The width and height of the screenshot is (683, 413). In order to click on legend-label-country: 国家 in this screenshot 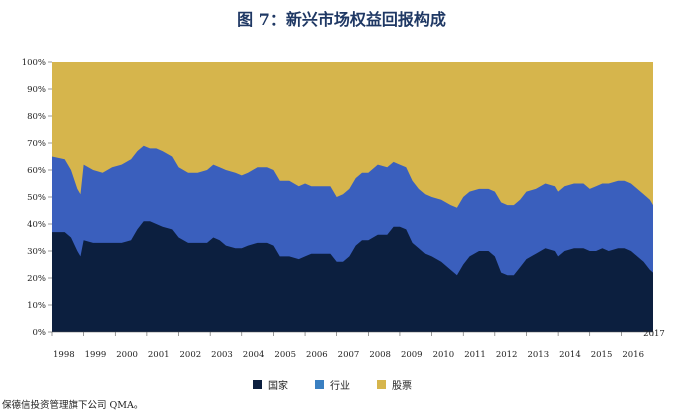, I will do `click(278, 386)`.